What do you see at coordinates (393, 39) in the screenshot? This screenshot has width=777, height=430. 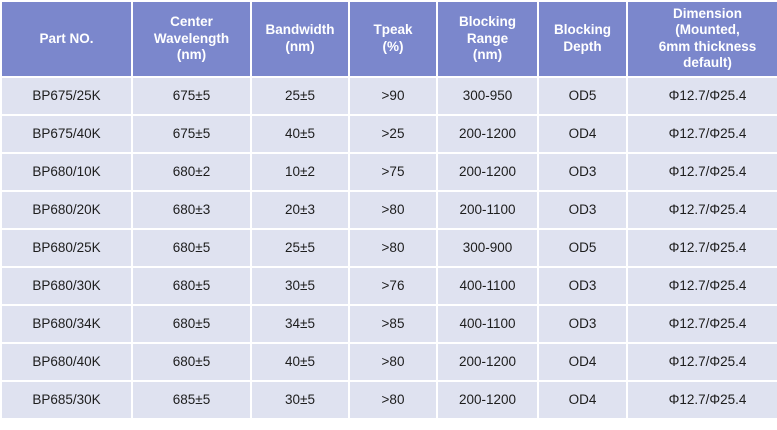 I see `column-header-tpeak: Tpeak (%)` at bounding box center [393, 39].